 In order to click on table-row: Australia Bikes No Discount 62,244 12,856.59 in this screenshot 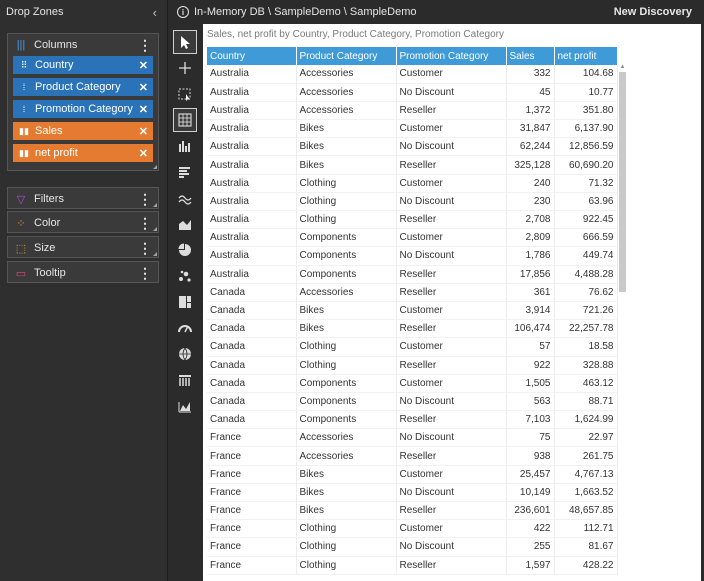, I will do `click(412, 147)`.